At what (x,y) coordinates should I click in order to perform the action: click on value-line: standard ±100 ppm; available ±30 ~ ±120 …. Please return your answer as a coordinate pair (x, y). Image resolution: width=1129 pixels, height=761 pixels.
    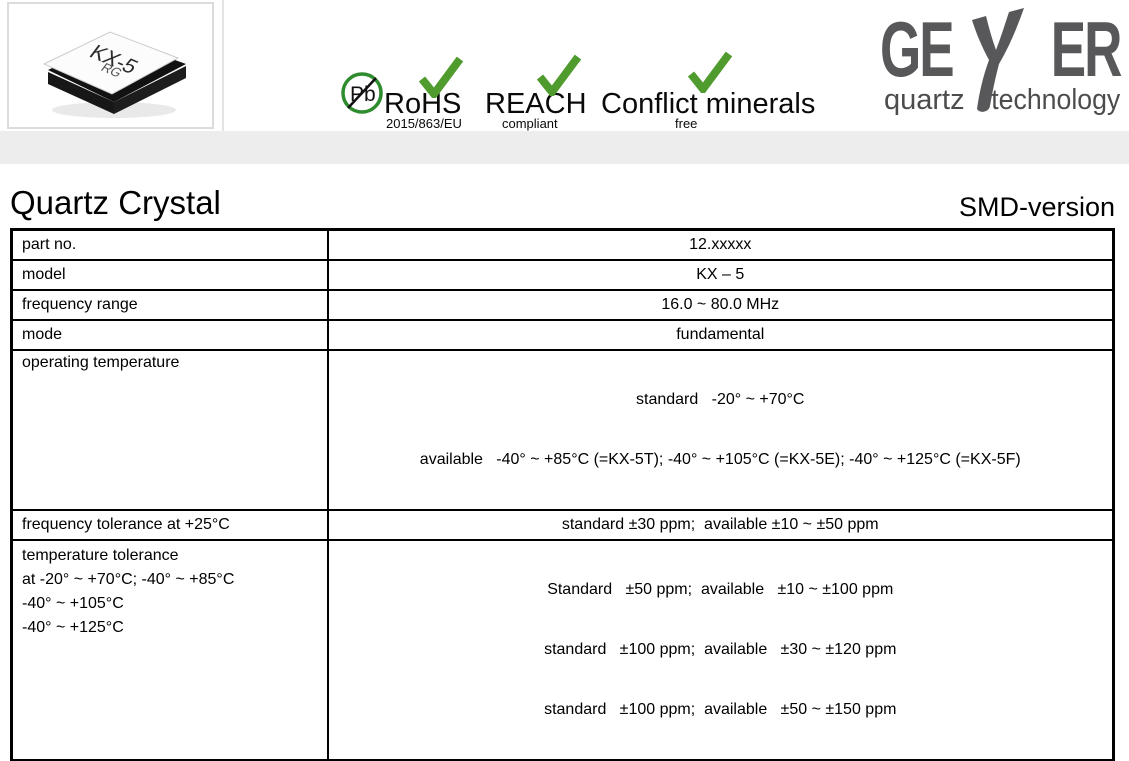
    Looking at the image, I should click on (720, 649).